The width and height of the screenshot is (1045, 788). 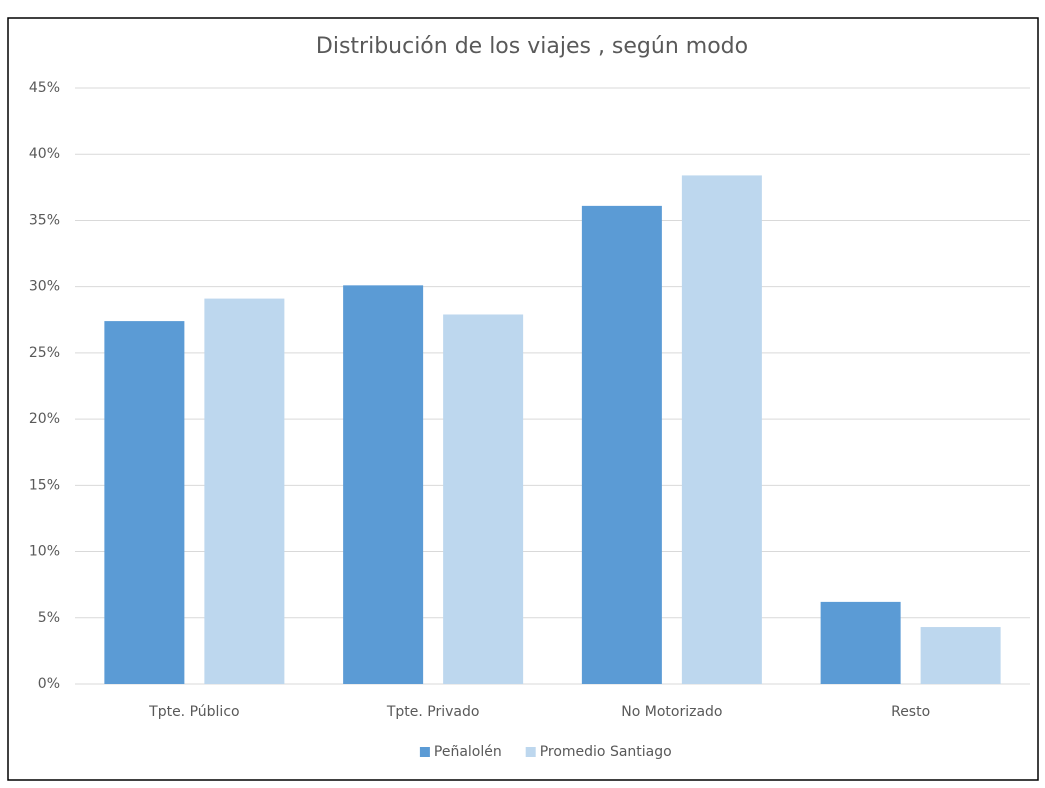 I want to click on legend-label: Promedio Santiago, so click(x=606, y=752).